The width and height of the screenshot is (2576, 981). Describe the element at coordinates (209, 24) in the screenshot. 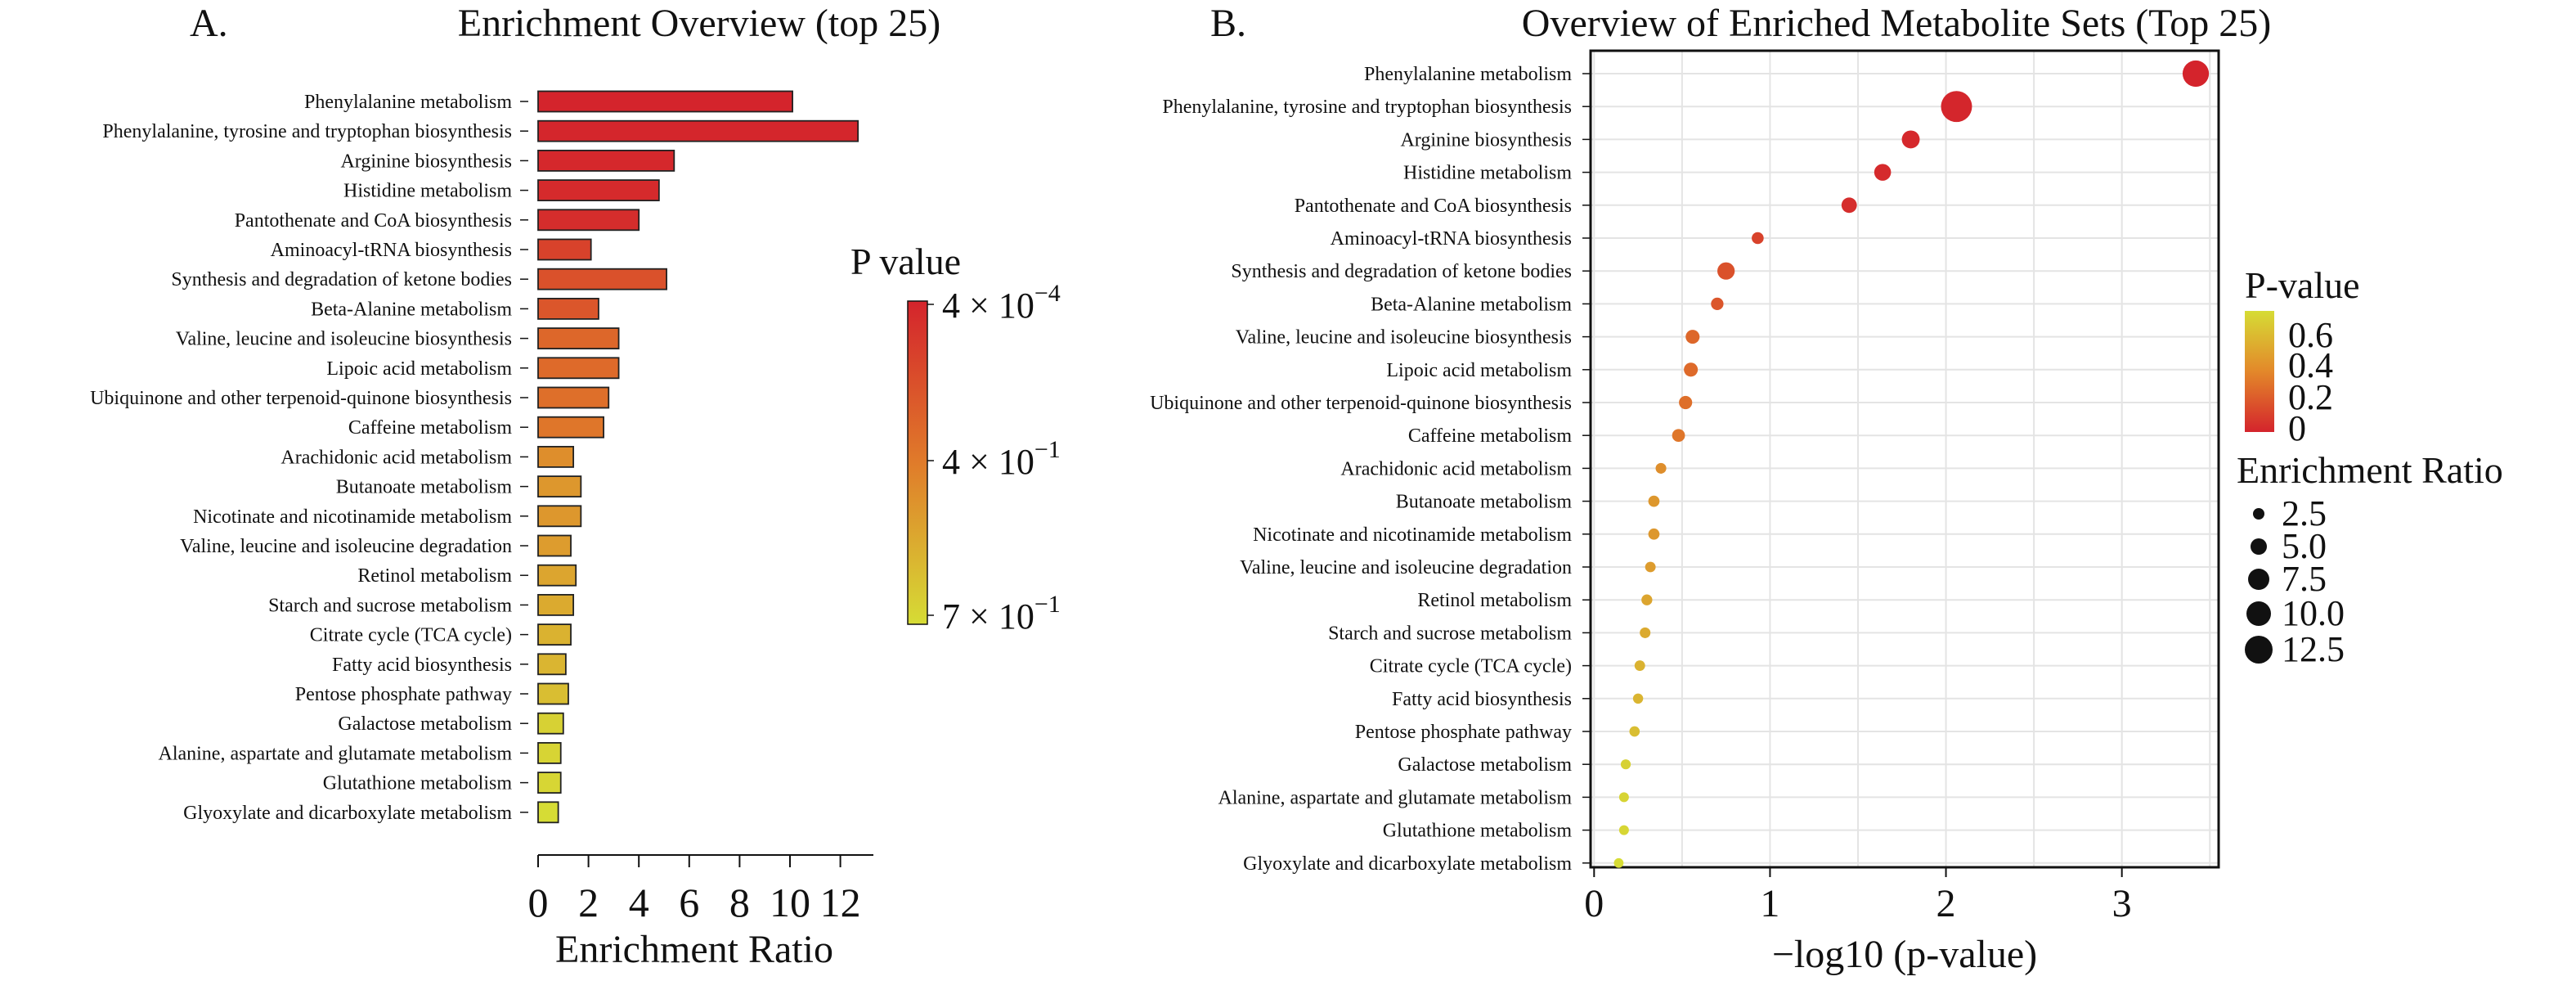

I see `panel-a-label: A.` at that location.